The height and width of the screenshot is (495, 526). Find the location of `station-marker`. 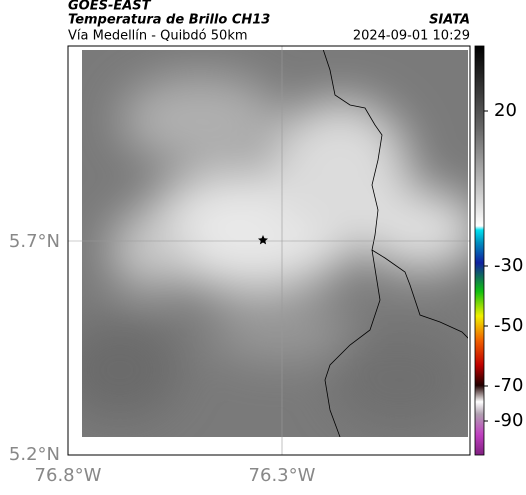

station-marker is located at coordinates (262, 240).